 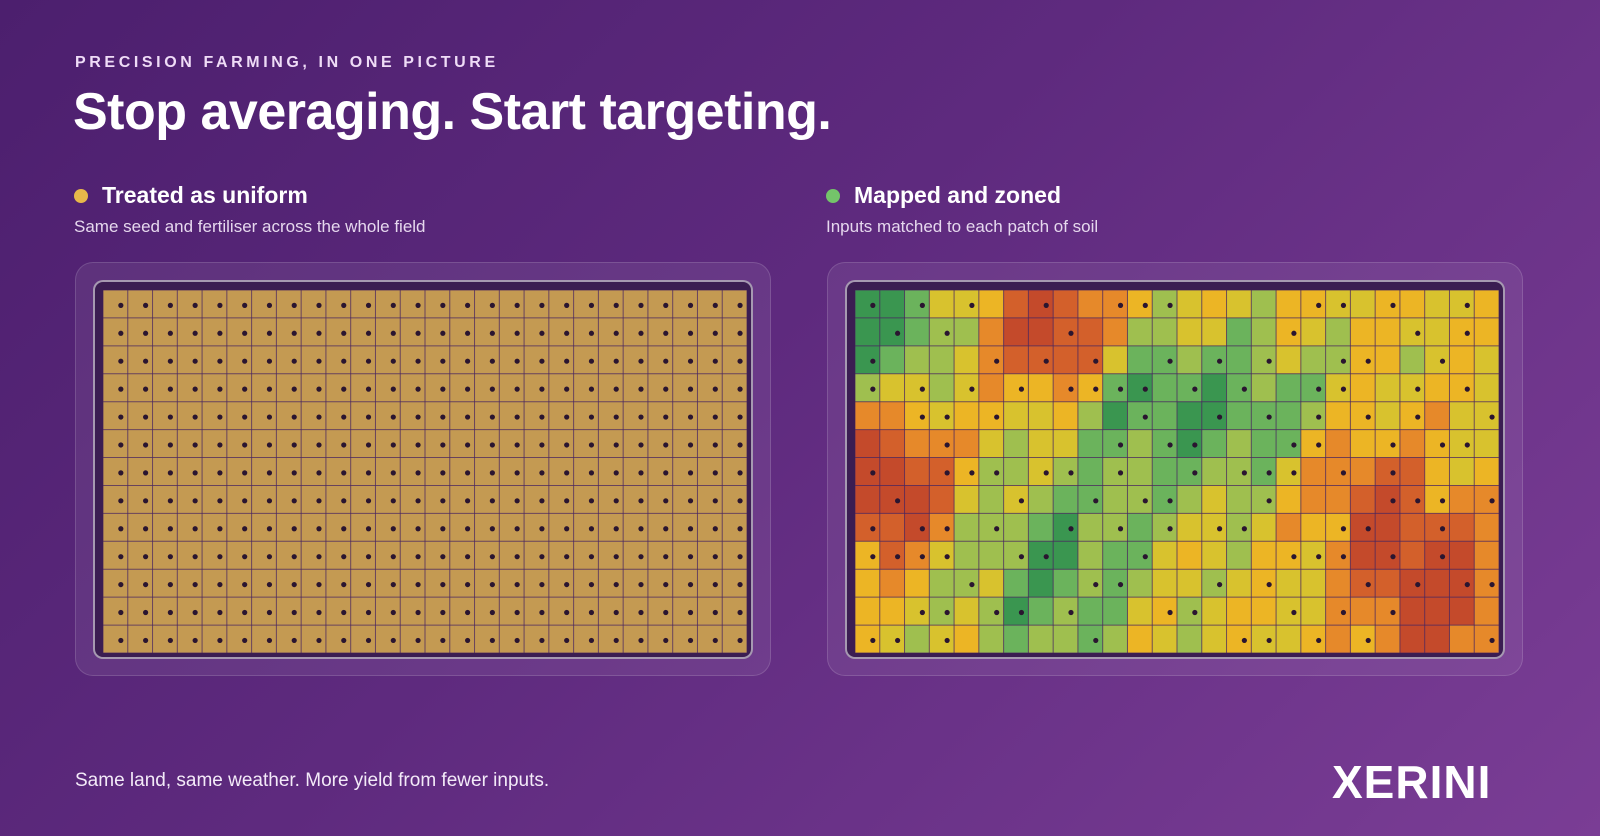 I want to click on panel-title-zoned: Mapped and zoned, so click(x=957, y=195).